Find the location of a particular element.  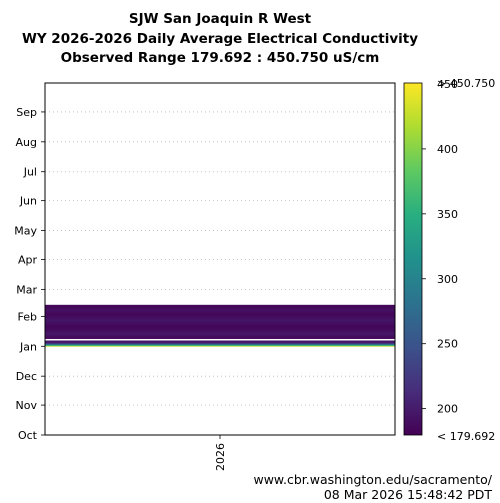

y-tick-label-mar: Mar is located at coordinates (26, 289).